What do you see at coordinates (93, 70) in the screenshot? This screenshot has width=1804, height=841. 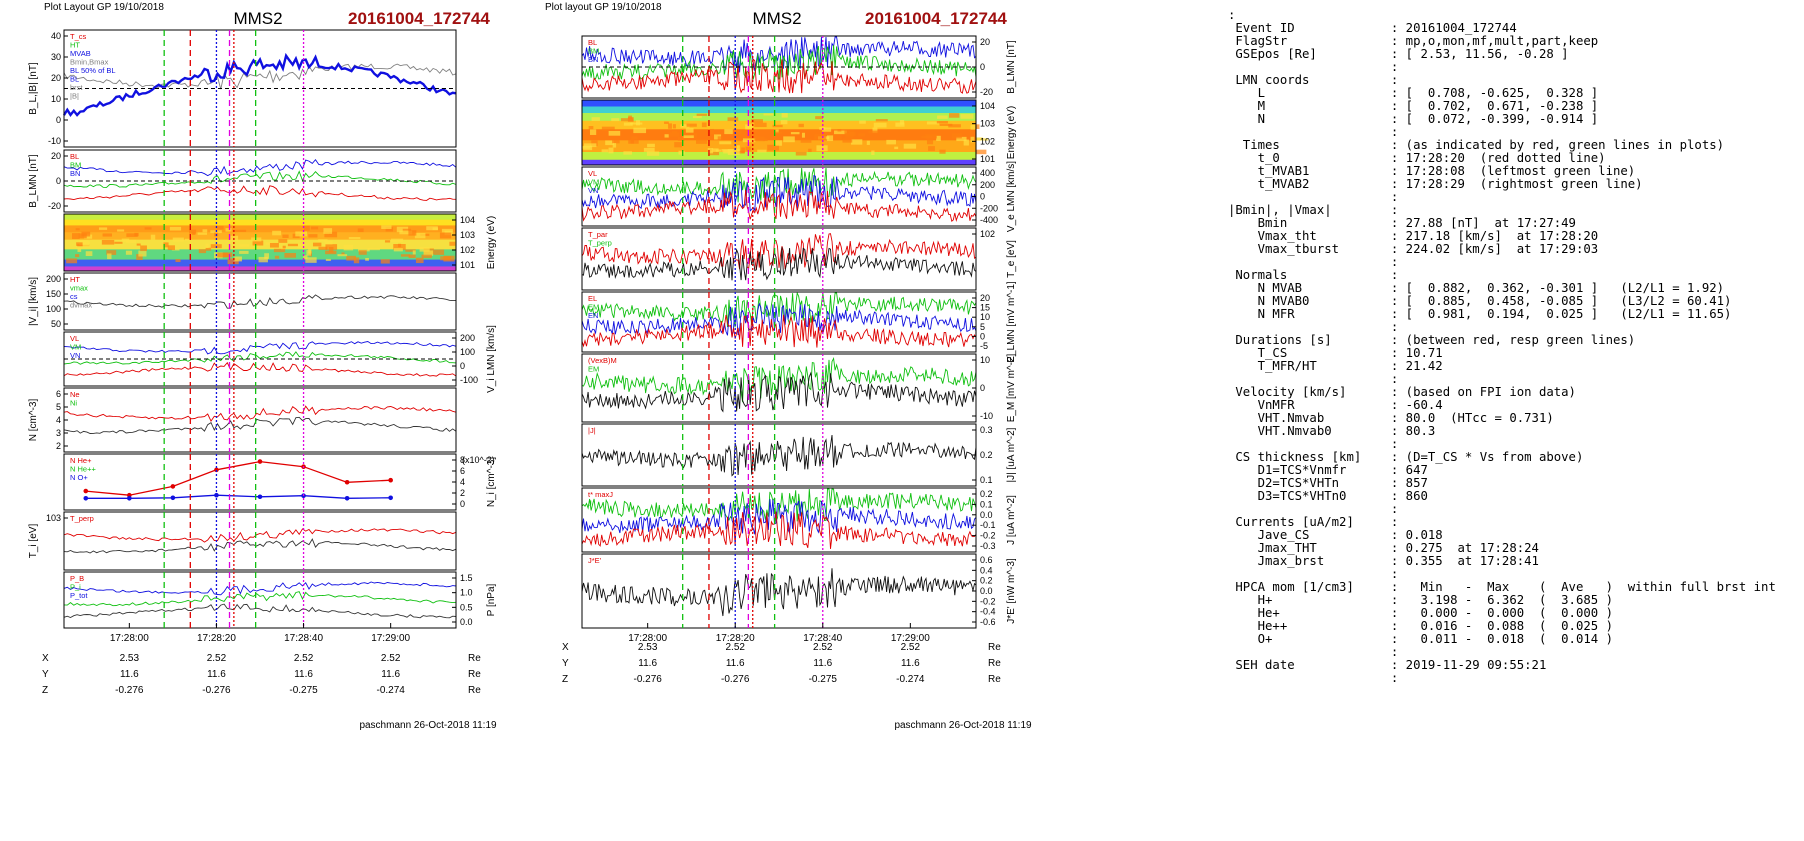 I see `legend-entry: BL 50% of BL` at bounding box center [93, 70].